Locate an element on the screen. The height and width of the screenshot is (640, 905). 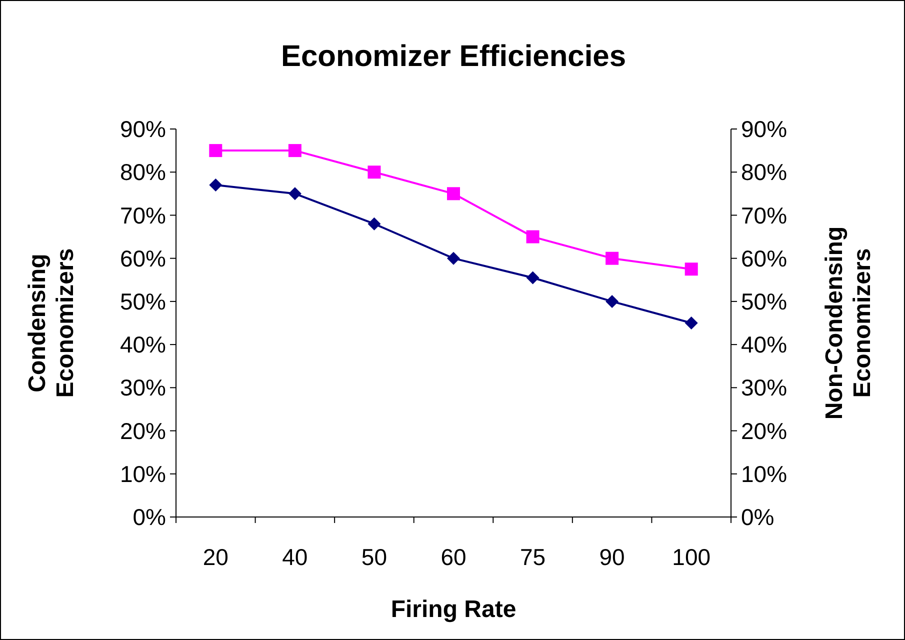
y-tick-label: 10% is located at coordinates (143, 473).